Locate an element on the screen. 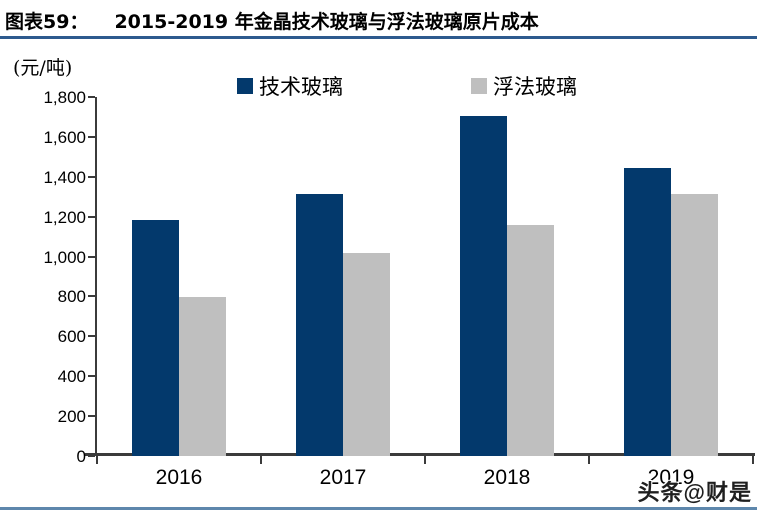  watermark: 头条@财是 is located at coordinates (694, 492).